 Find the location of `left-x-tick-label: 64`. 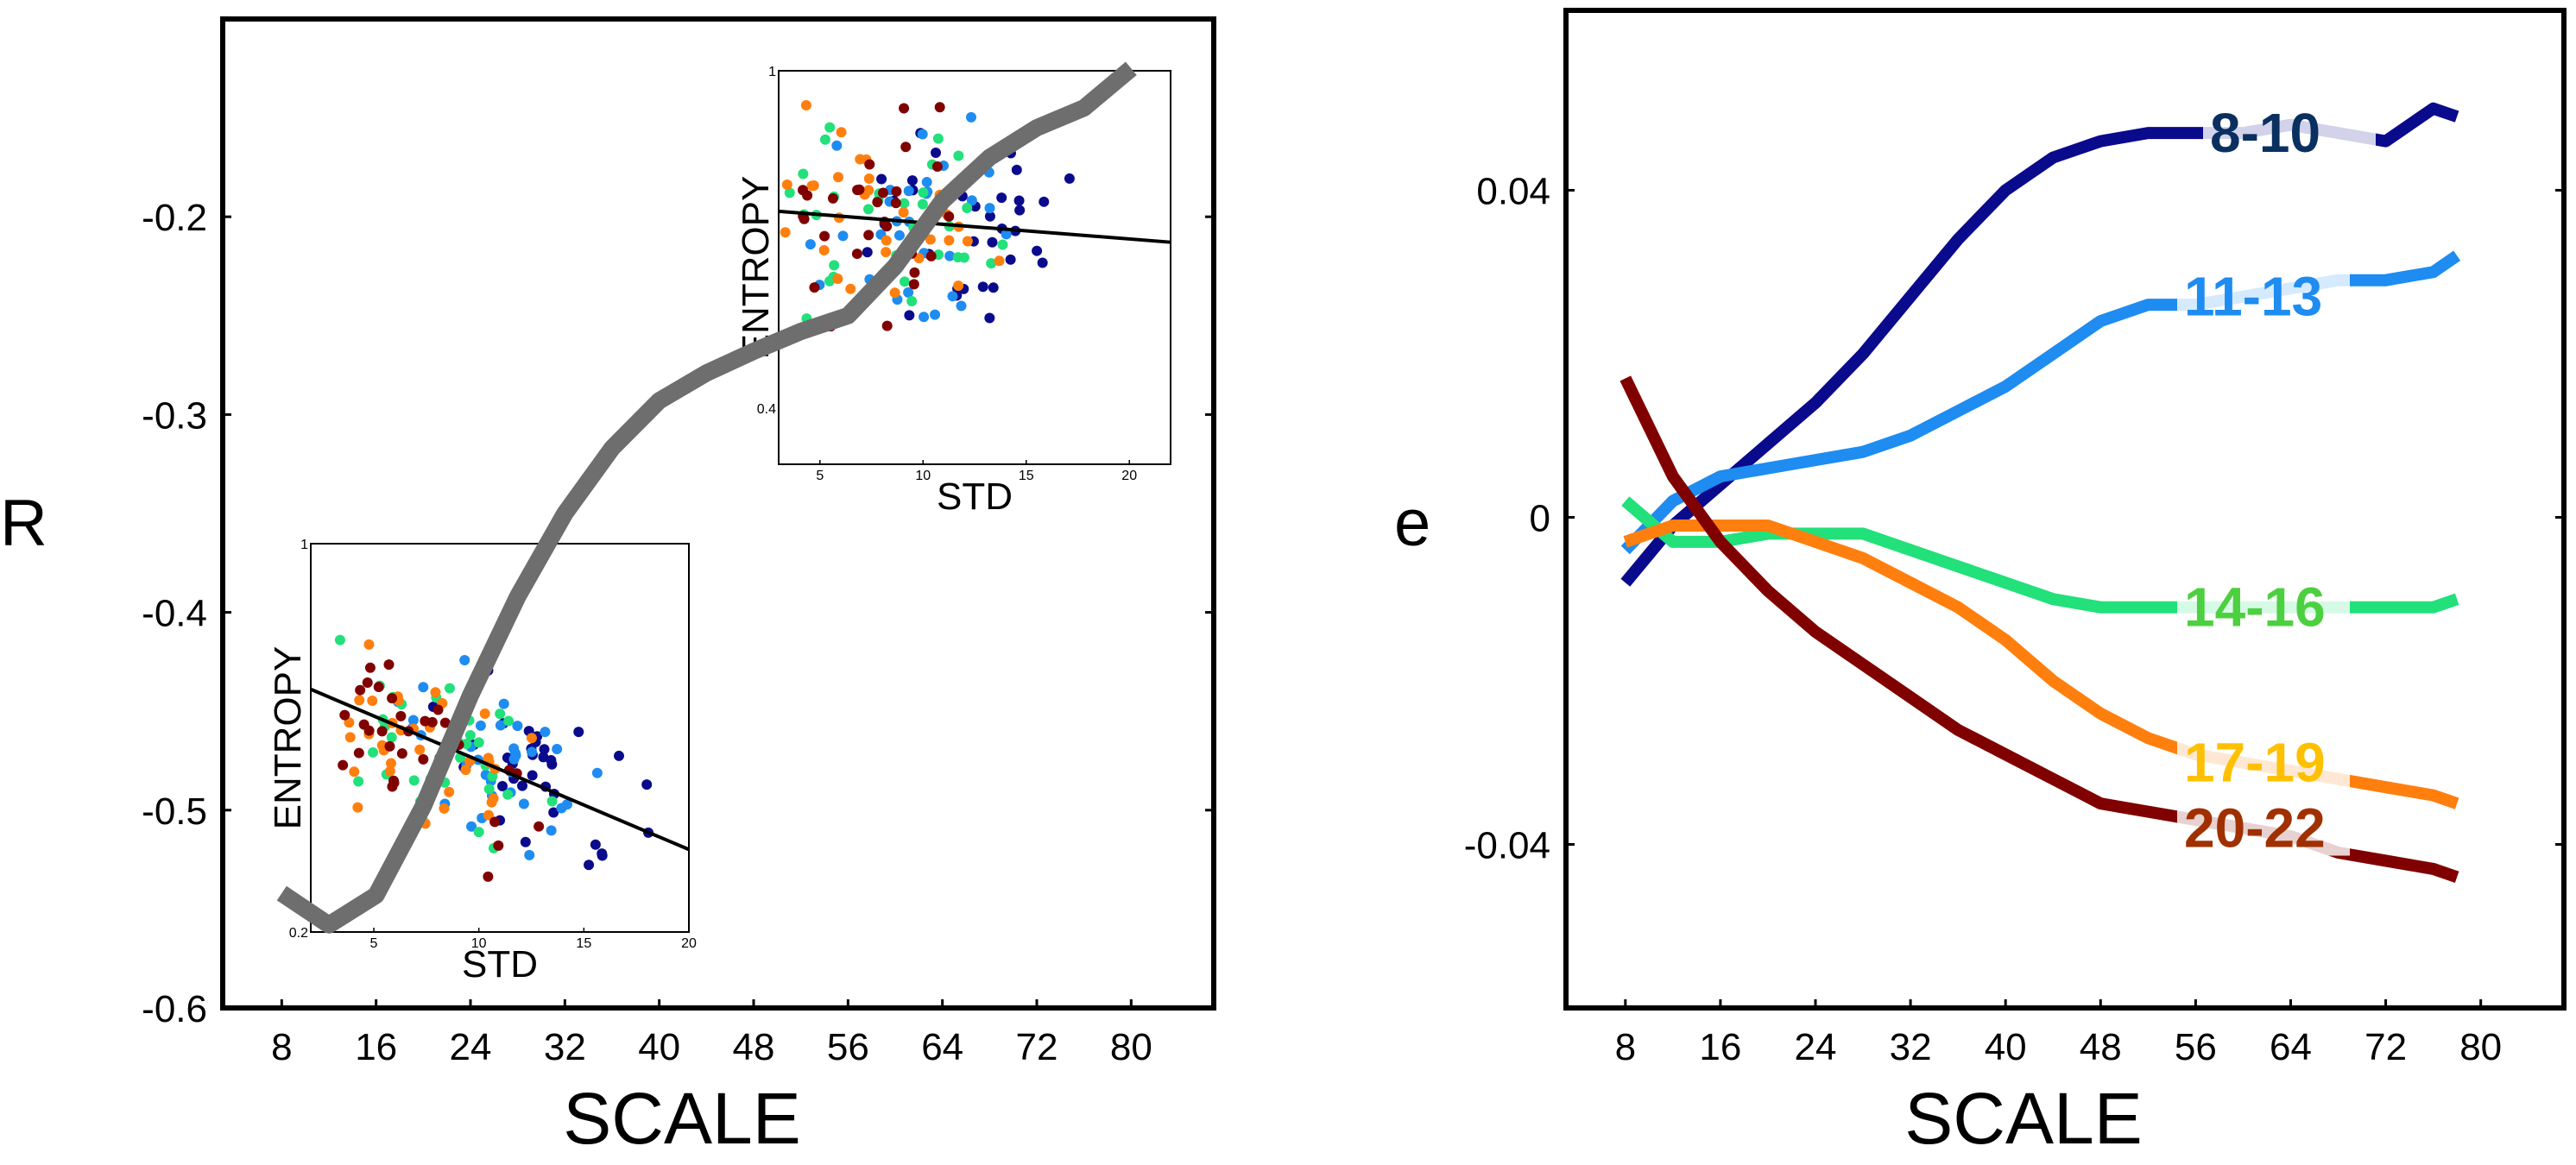

left-x-tick-label: 64 is located at coordinates (942, 1047).